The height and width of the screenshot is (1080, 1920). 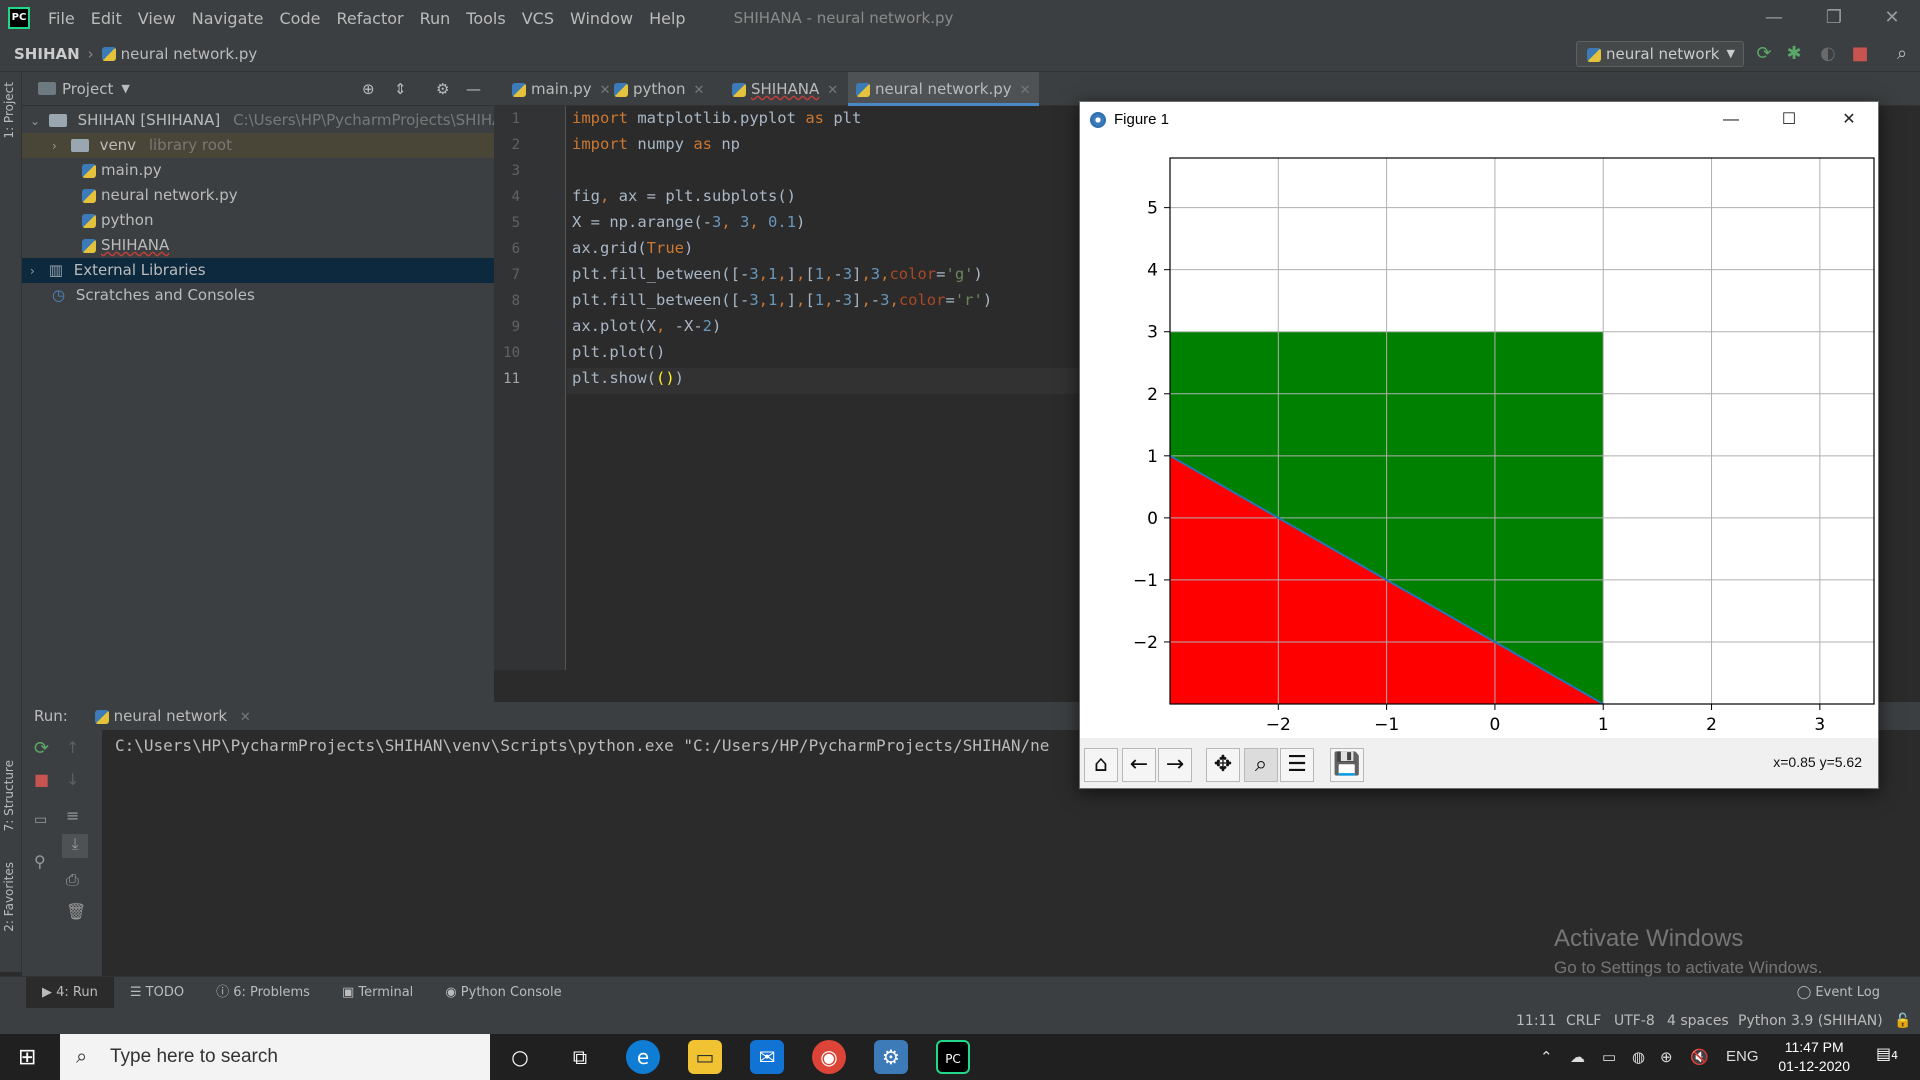 I want to click on code-line: plt.plot(), so click(x=619, y=352).